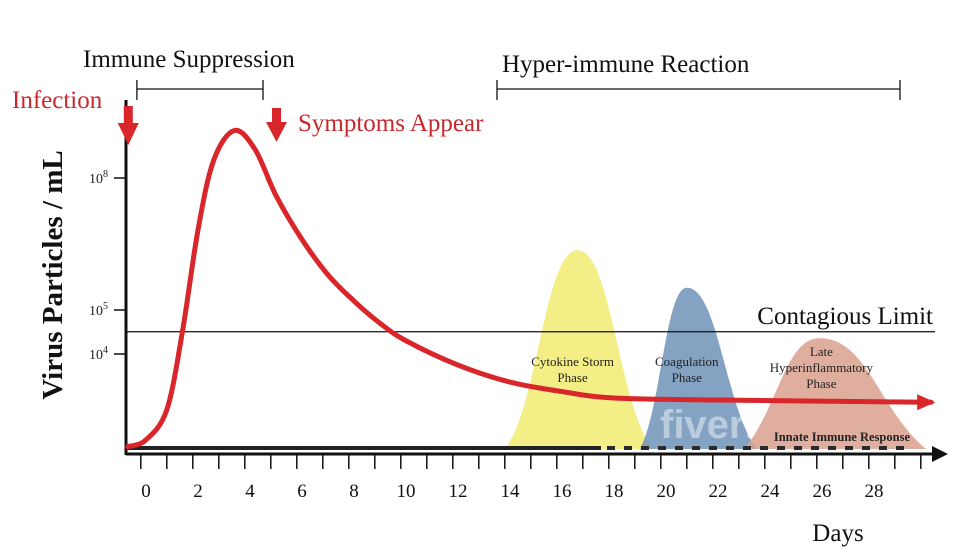 Image resolution: width=959 pixels, height=556 pixels. I want to click on x-tick-label: 16, so click(562, 491).